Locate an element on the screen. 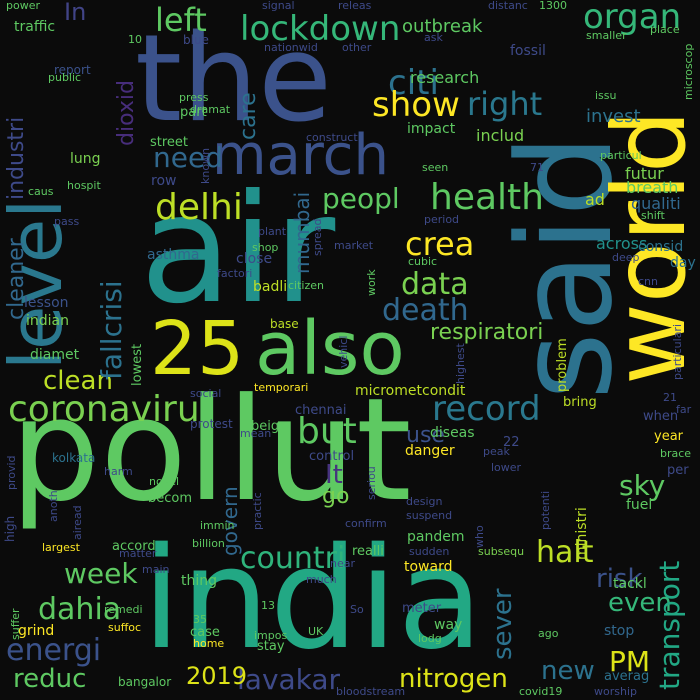 This screenshot has height=700, width=700. cloud-word: 71 is located at coordinates (537, 167).